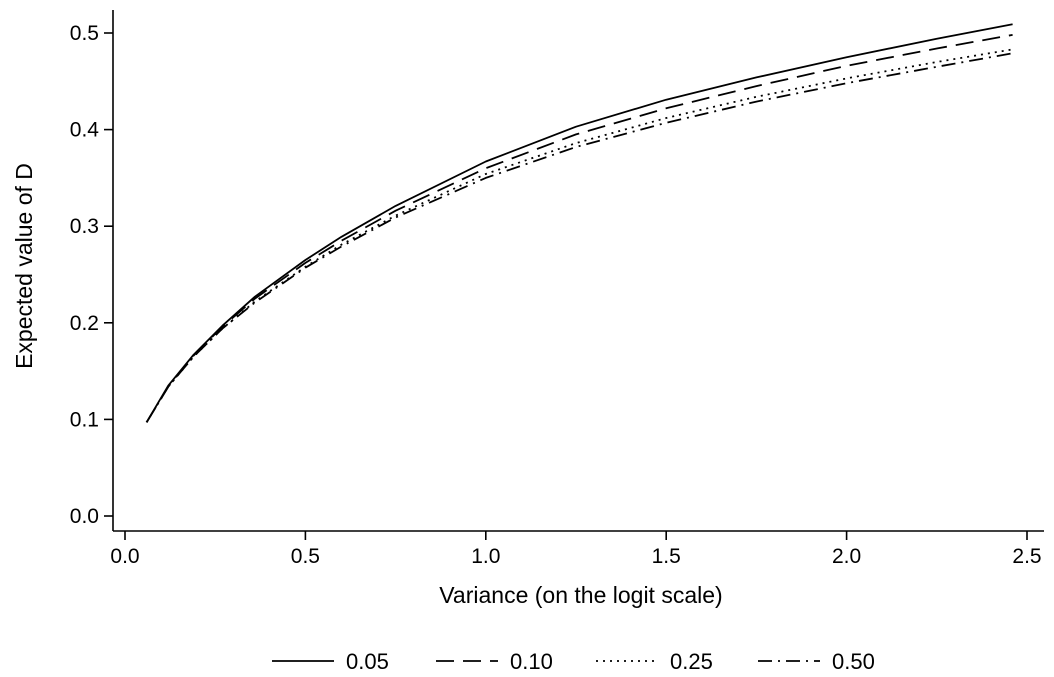  Describe the element at coordinates (846, 556) in the screenshot. I see `x-tick-label: 2.0` at that location.